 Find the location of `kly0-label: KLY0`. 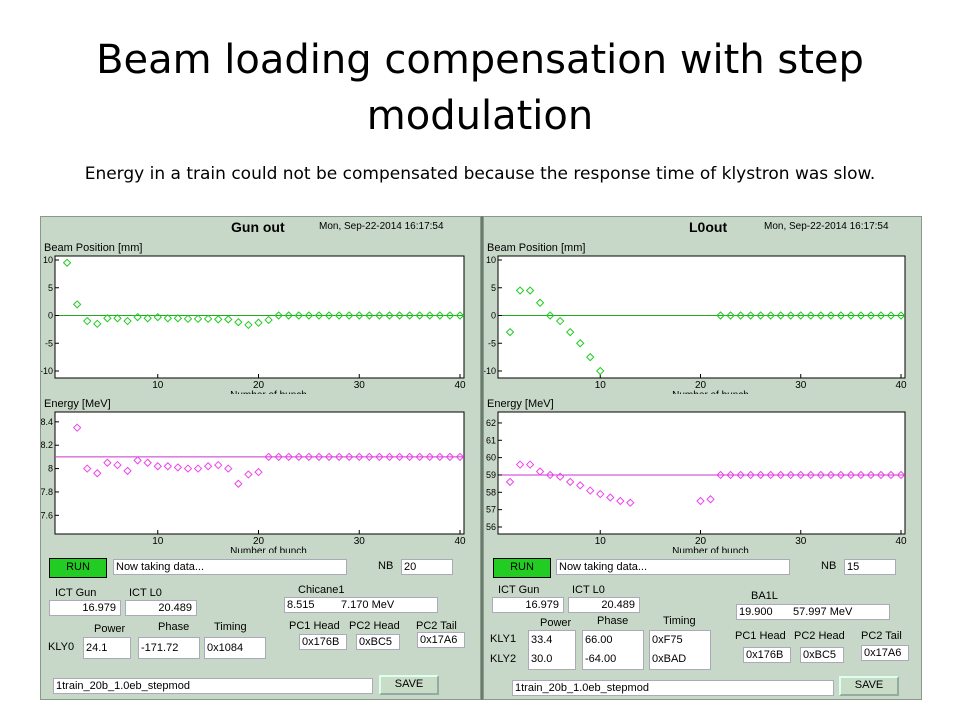

kly0-label: KLY0 is located at coordinates (61, 647).